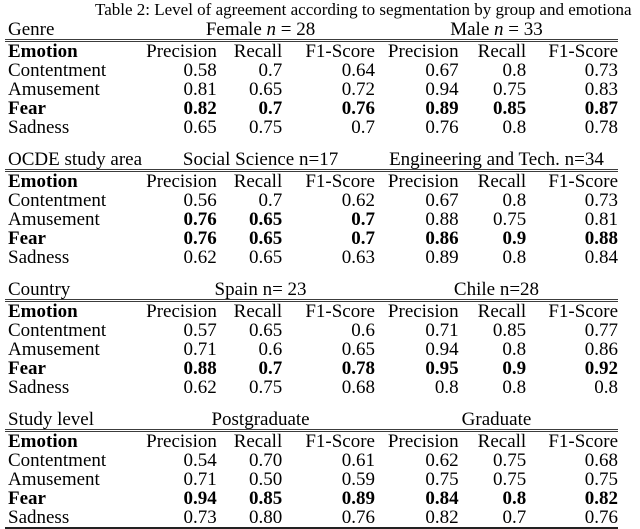 This screenshot has height=529, width=640. I want to click on value-cell: 0.9, so click(514, 238).